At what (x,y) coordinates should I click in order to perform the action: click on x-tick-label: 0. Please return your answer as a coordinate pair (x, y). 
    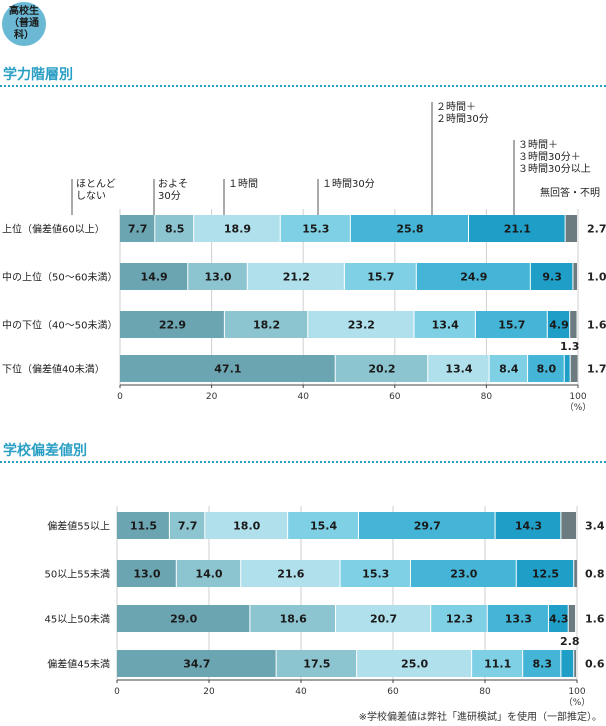
    Looking at the image, I should click on (117, 692).